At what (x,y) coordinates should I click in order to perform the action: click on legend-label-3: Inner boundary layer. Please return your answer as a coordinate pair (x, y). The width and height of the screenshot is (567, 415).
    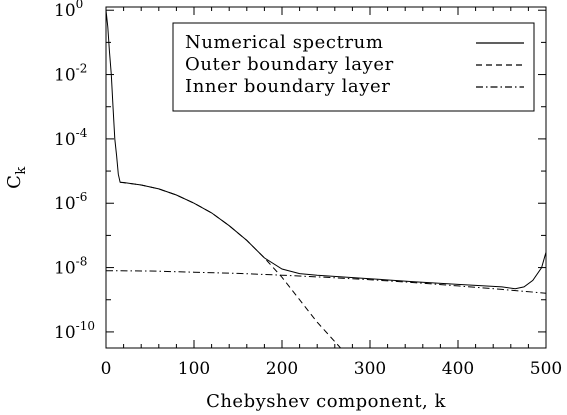
    Looking at the image, I should click on (287, 86).